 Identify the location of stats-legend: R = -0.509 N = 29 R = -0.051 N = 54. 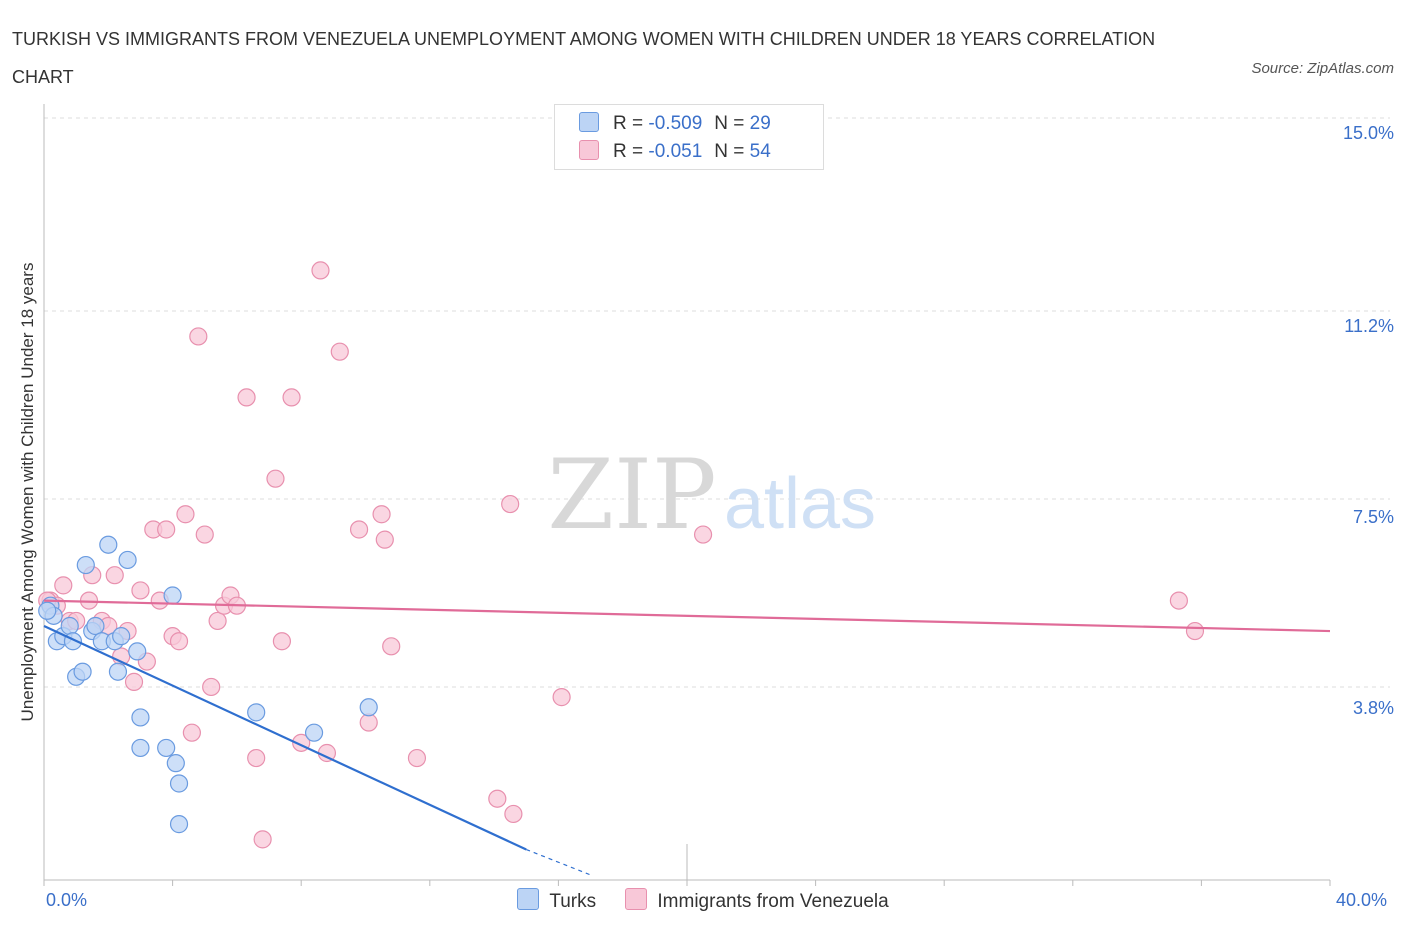
(689, 137).